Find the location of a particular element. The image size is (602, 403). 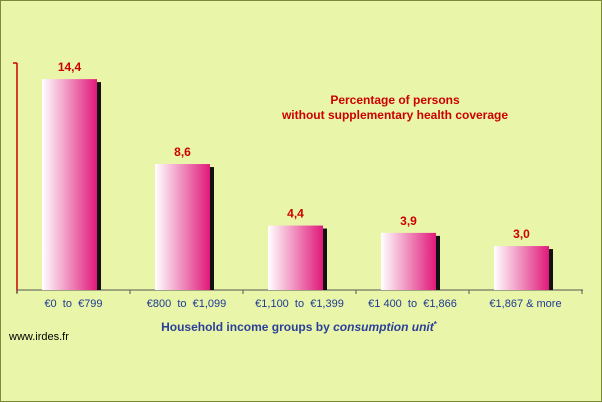

source-text: www.irdes.fr is located at coordinates (38, 337).